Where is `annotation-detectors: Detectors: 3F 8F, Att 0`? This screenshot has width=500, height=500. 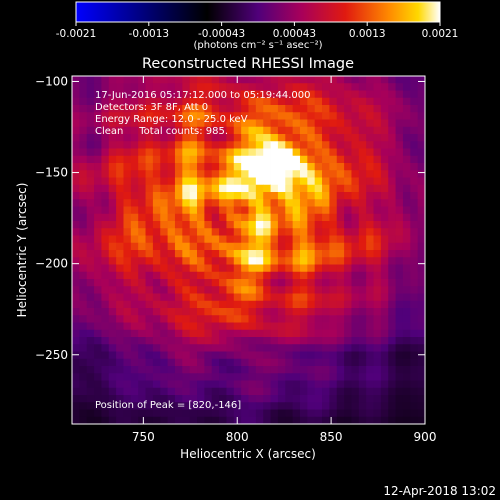
annotation-detectors: Detectors: 3F 8F, Att 0 is located at coordinates (151, 107).